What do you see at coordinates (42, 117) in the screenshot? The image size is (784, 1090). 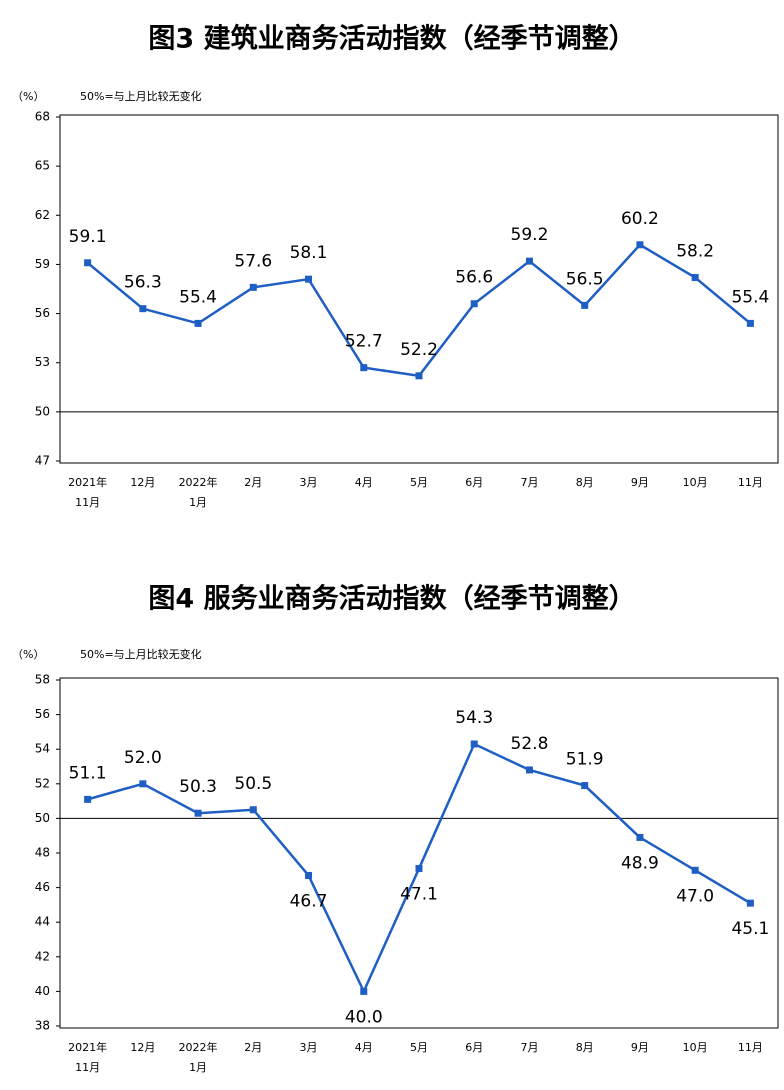 I see `y-tick-label: 68` at bounding box center [42, 117].